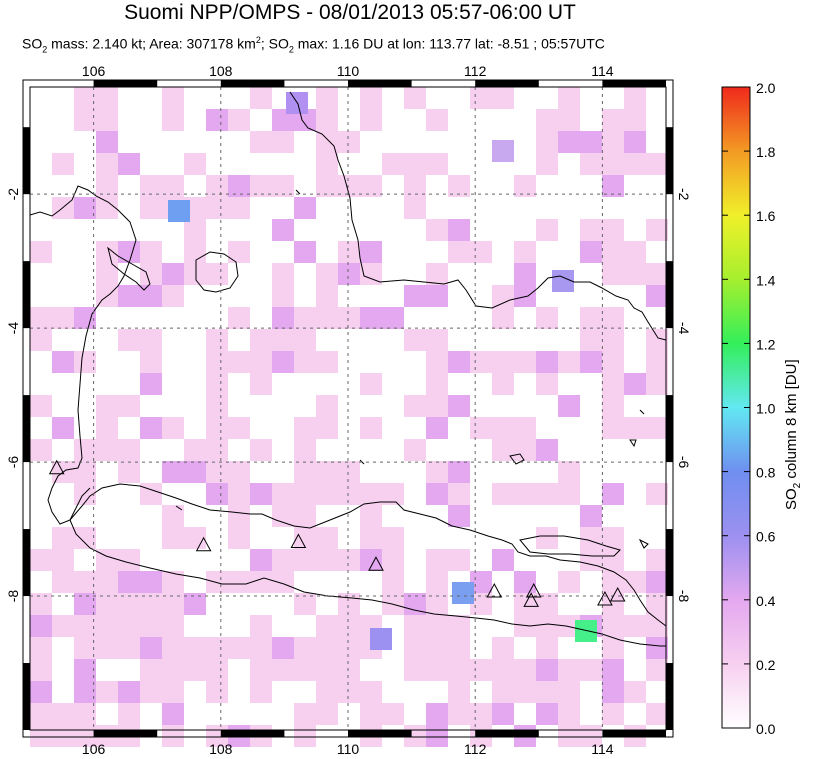 The width and height of the screenshot is (823, 759). I want to click on lat-tick-label-right: -8, so click(684, 596).